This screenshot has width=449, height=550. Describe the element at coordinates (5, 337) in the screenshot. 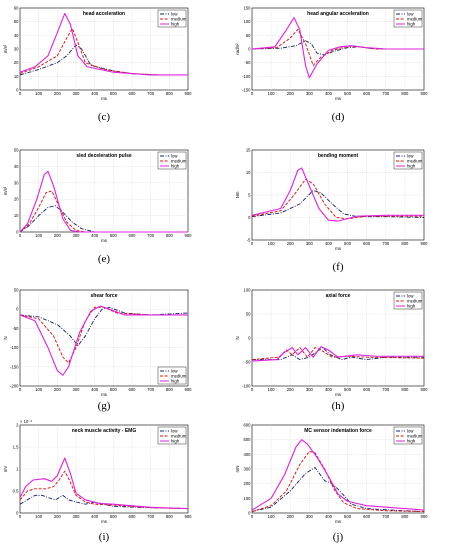

I see `y-axis-label: N` at that location.